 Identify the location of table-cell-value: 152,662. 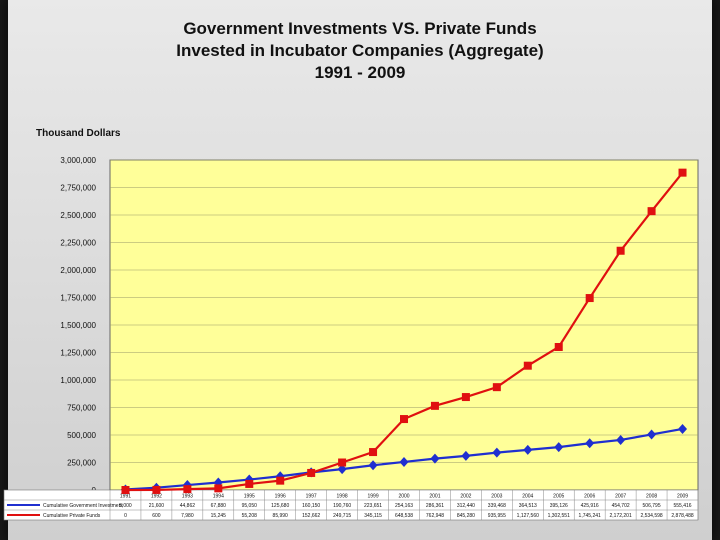
(311, 516).